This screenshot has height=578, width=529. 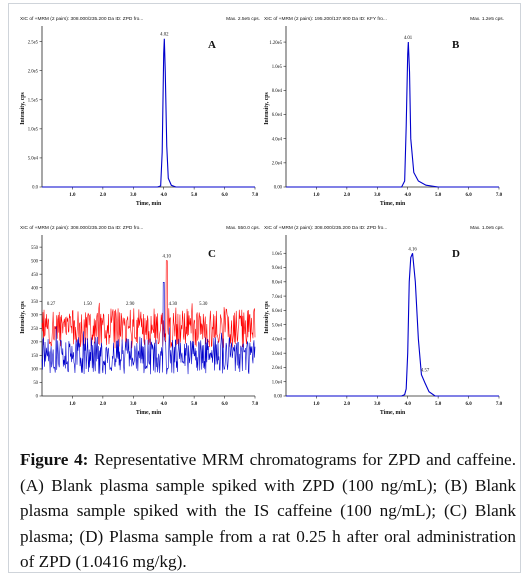 I want to click on y-tick-label: 50, so click(x=35, y=383).